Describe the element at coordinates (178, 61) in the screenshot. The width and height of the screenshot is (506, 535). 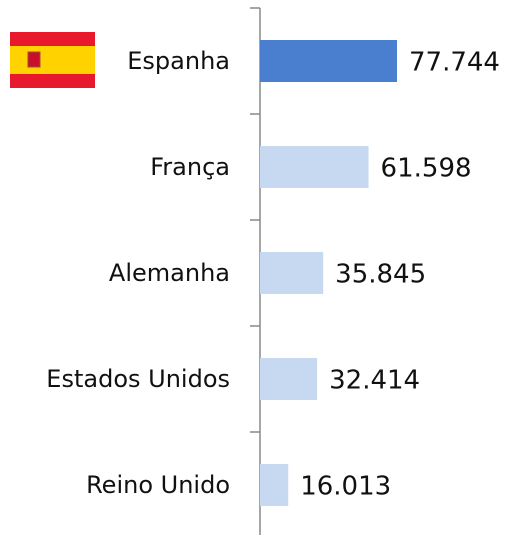
I see `category-label: Espanha` at that location.